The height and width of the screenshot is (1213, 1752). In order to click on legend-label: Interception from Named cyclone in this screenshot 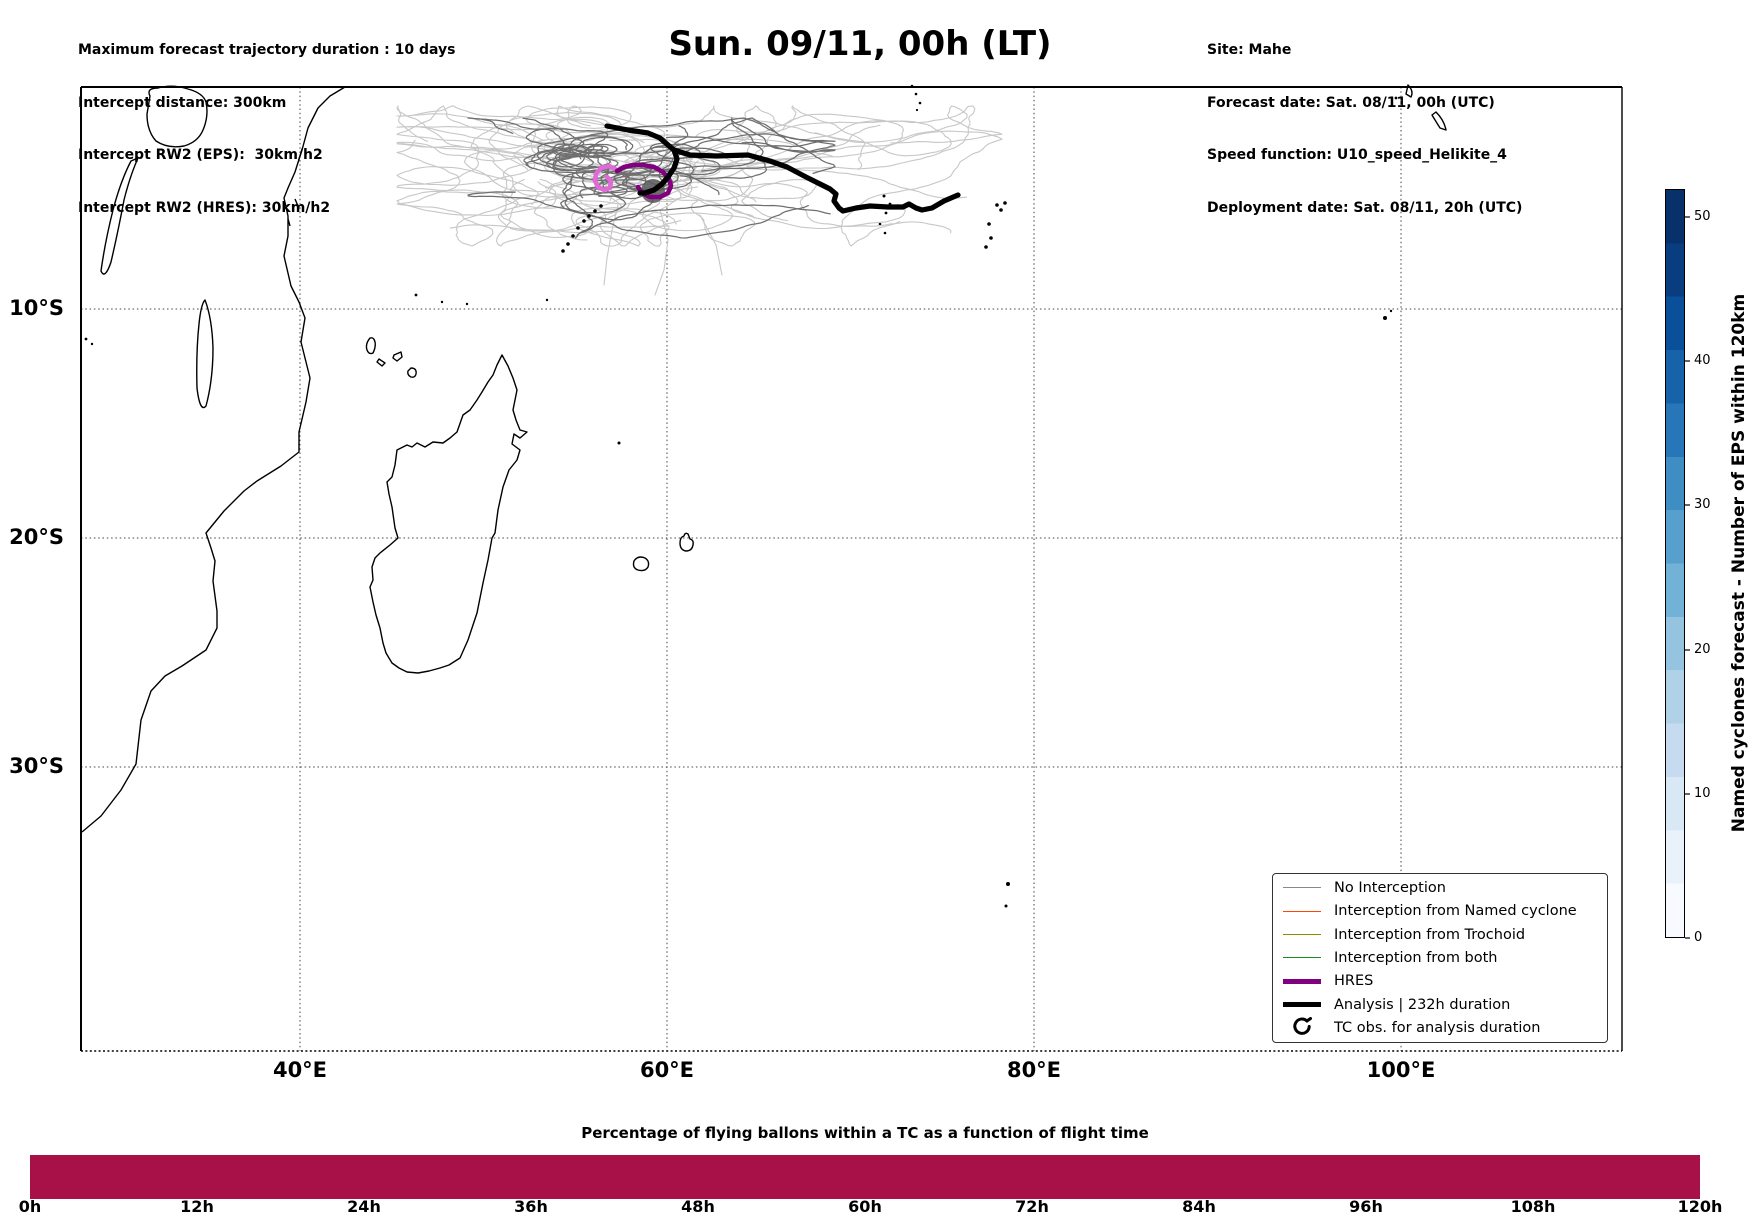, I will do `click(1455, 911)`.